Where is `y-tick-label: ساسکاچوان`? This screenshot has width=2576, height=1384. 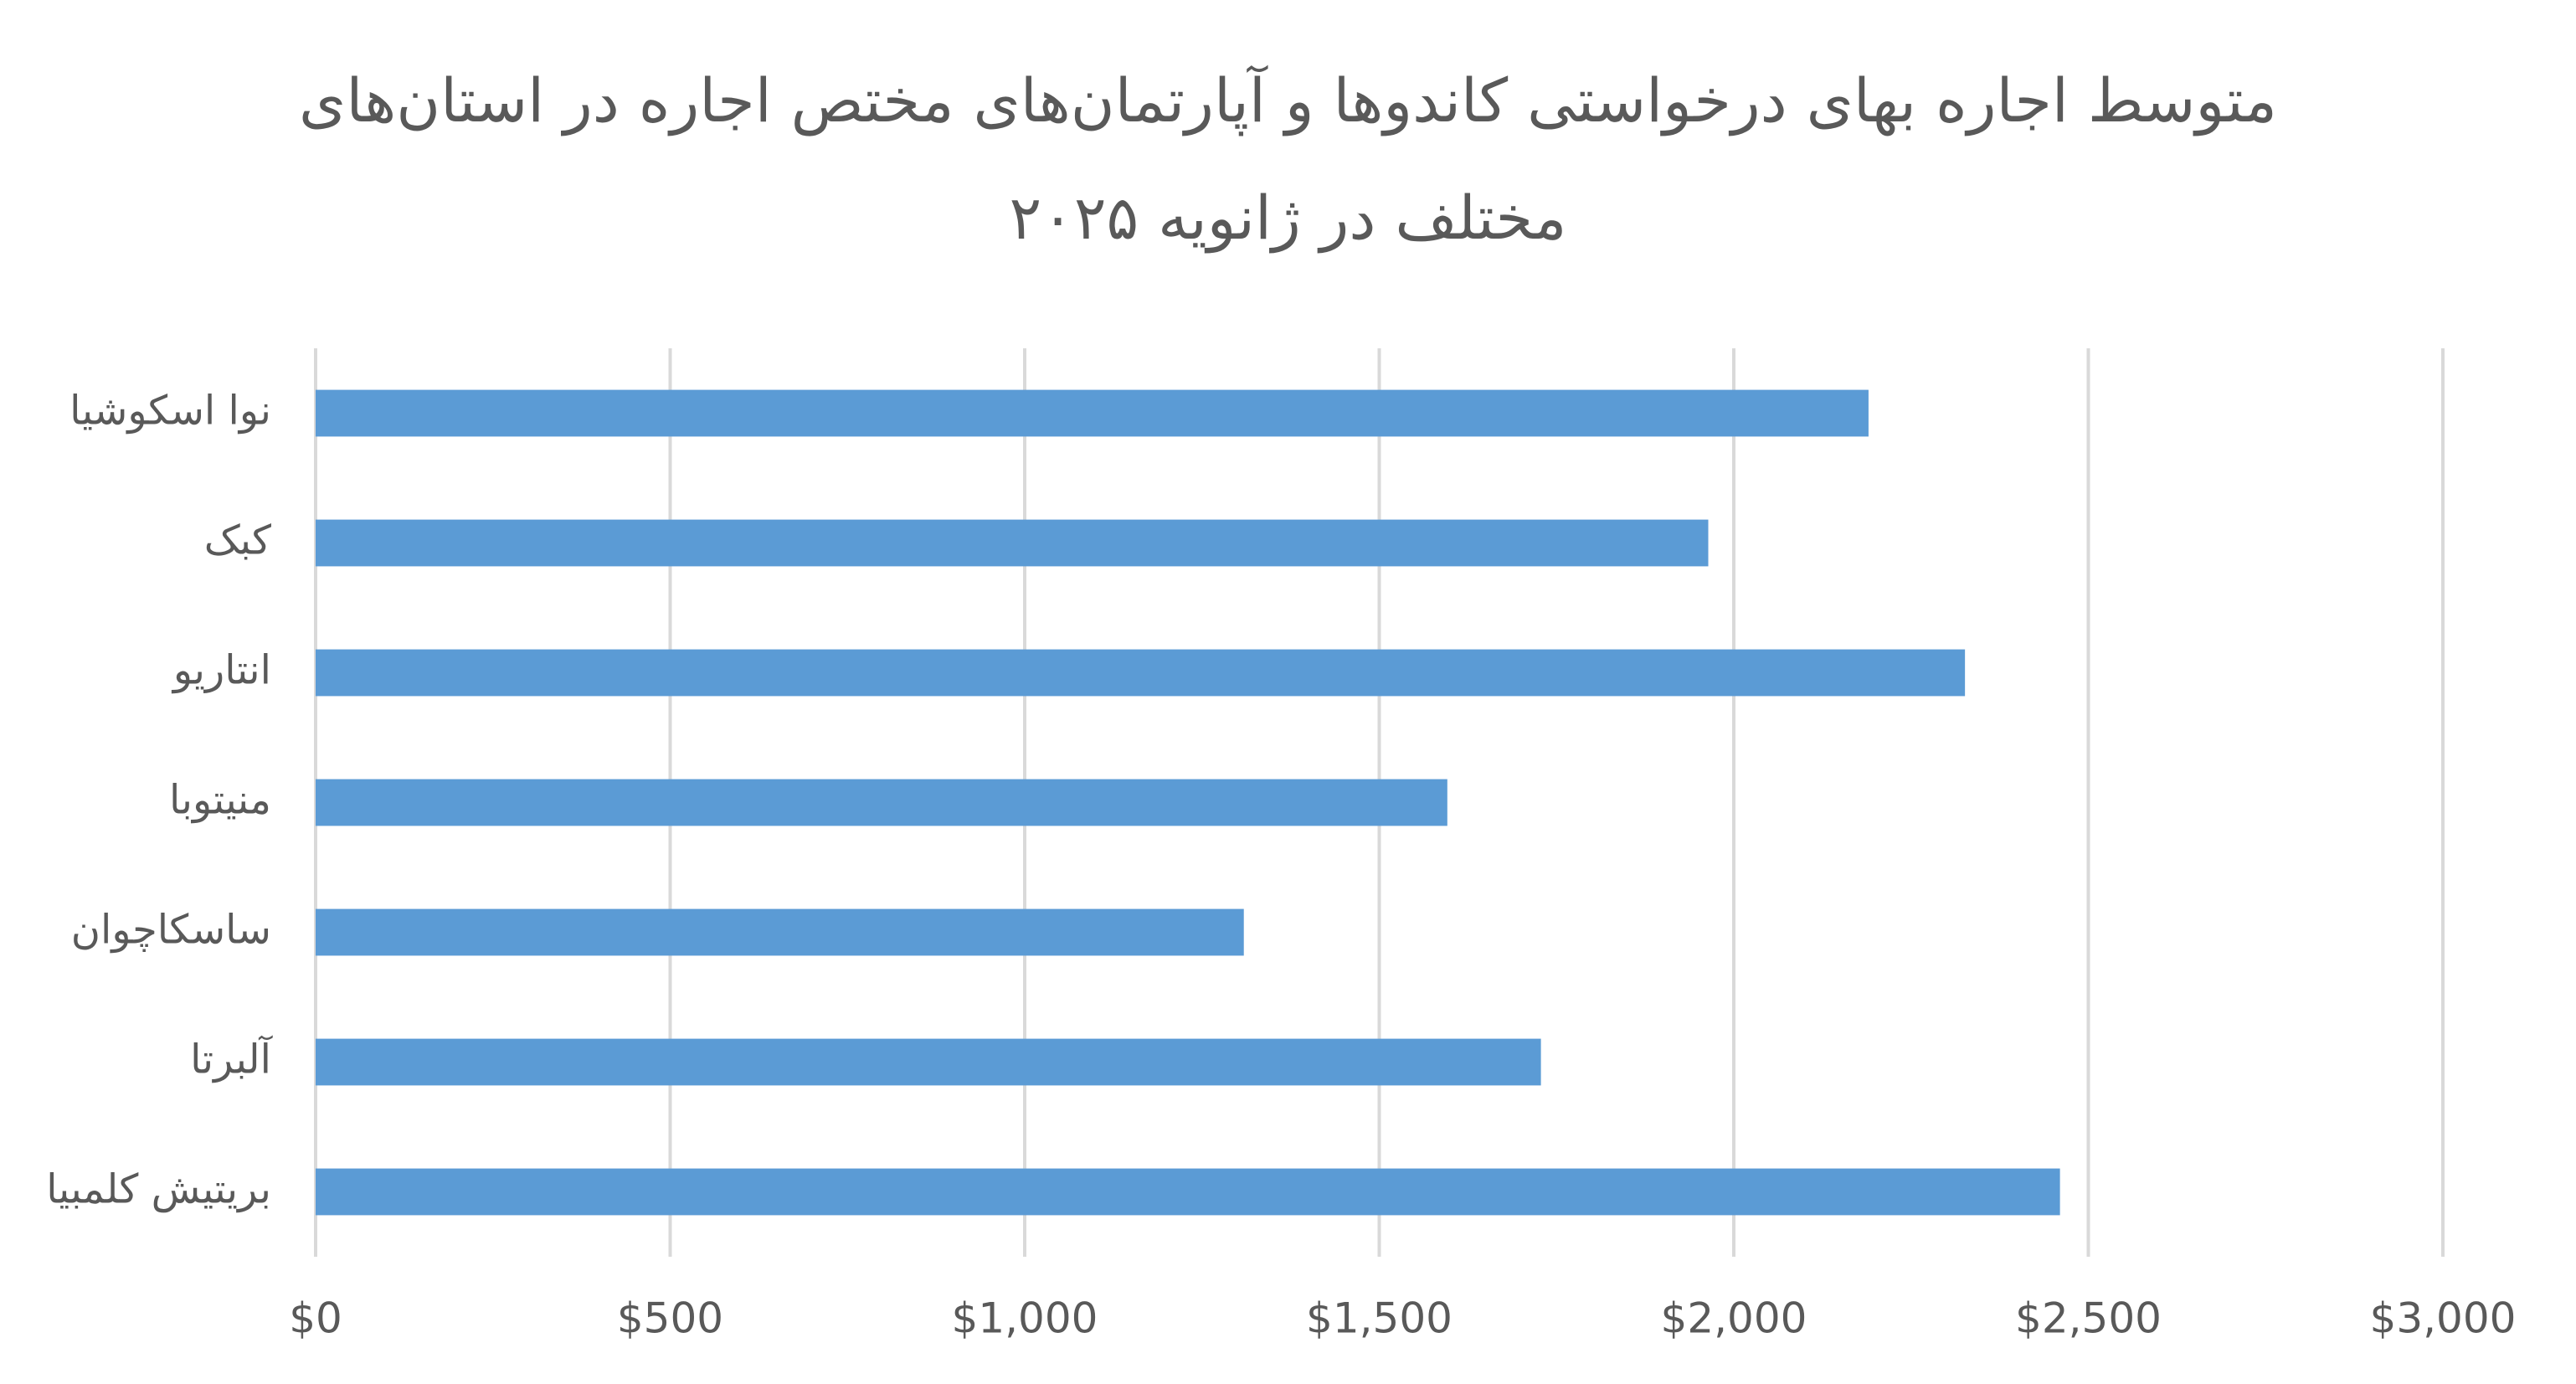
y-tick-label: ساسکاچوان is located at coordinates (171, 930).